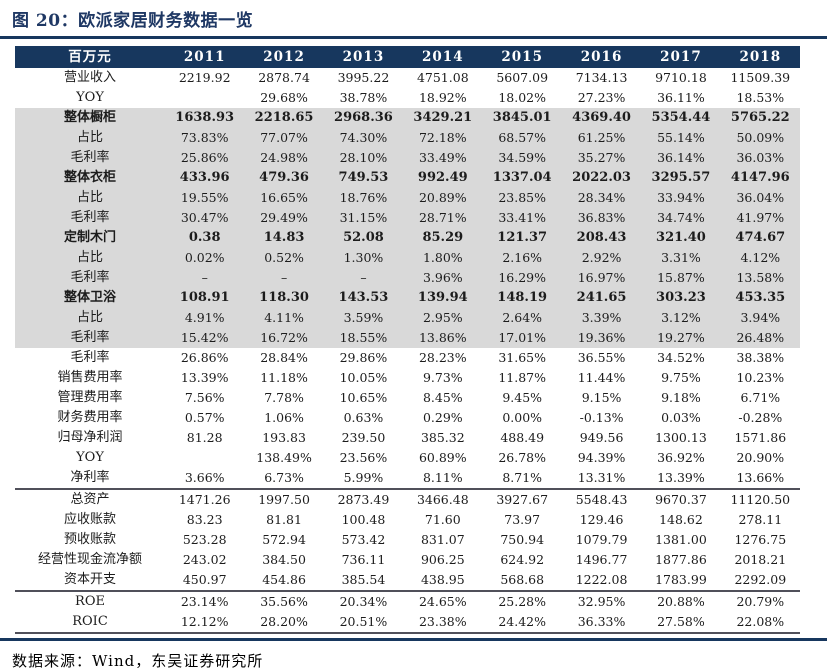 The image size is (827, 671). What do you see at coordinates (443, 258) in the screenshot?
I see `cell-value: 1.80%` at bounding box center [443, 258].